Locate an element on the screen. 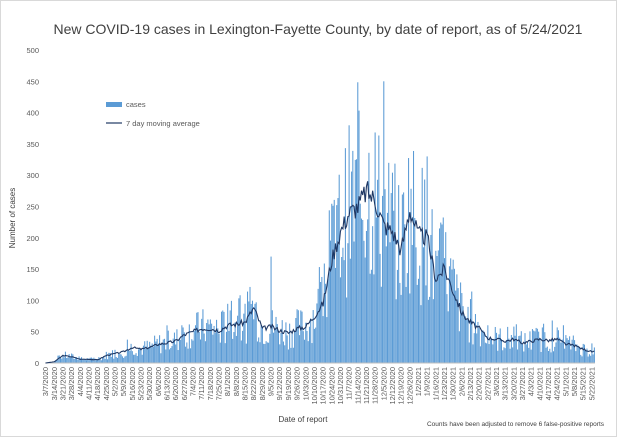 The width and height of the screenshot is (617, 437). x-tick-label: 1/23/2021 is located at coordinates (444, 383).